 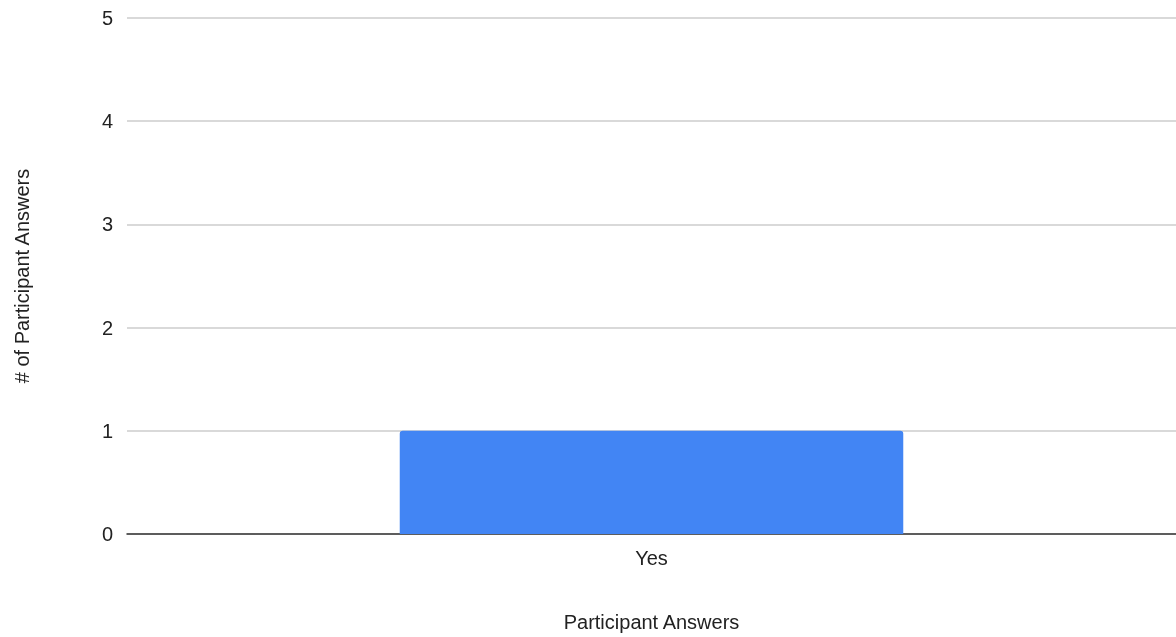 I want to click on x-tick-label: Yes, so click(x=651, y=558).